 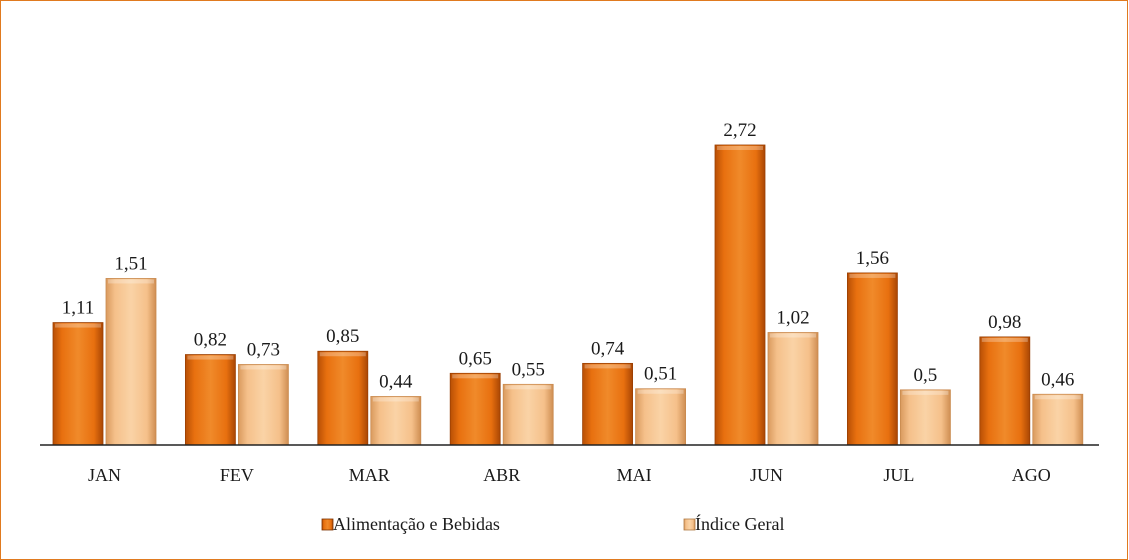 What do you see at coordinates (739, 523) in the screenshot?
I see `legend-label: Índice Geral` at bounding box center [739, 523].